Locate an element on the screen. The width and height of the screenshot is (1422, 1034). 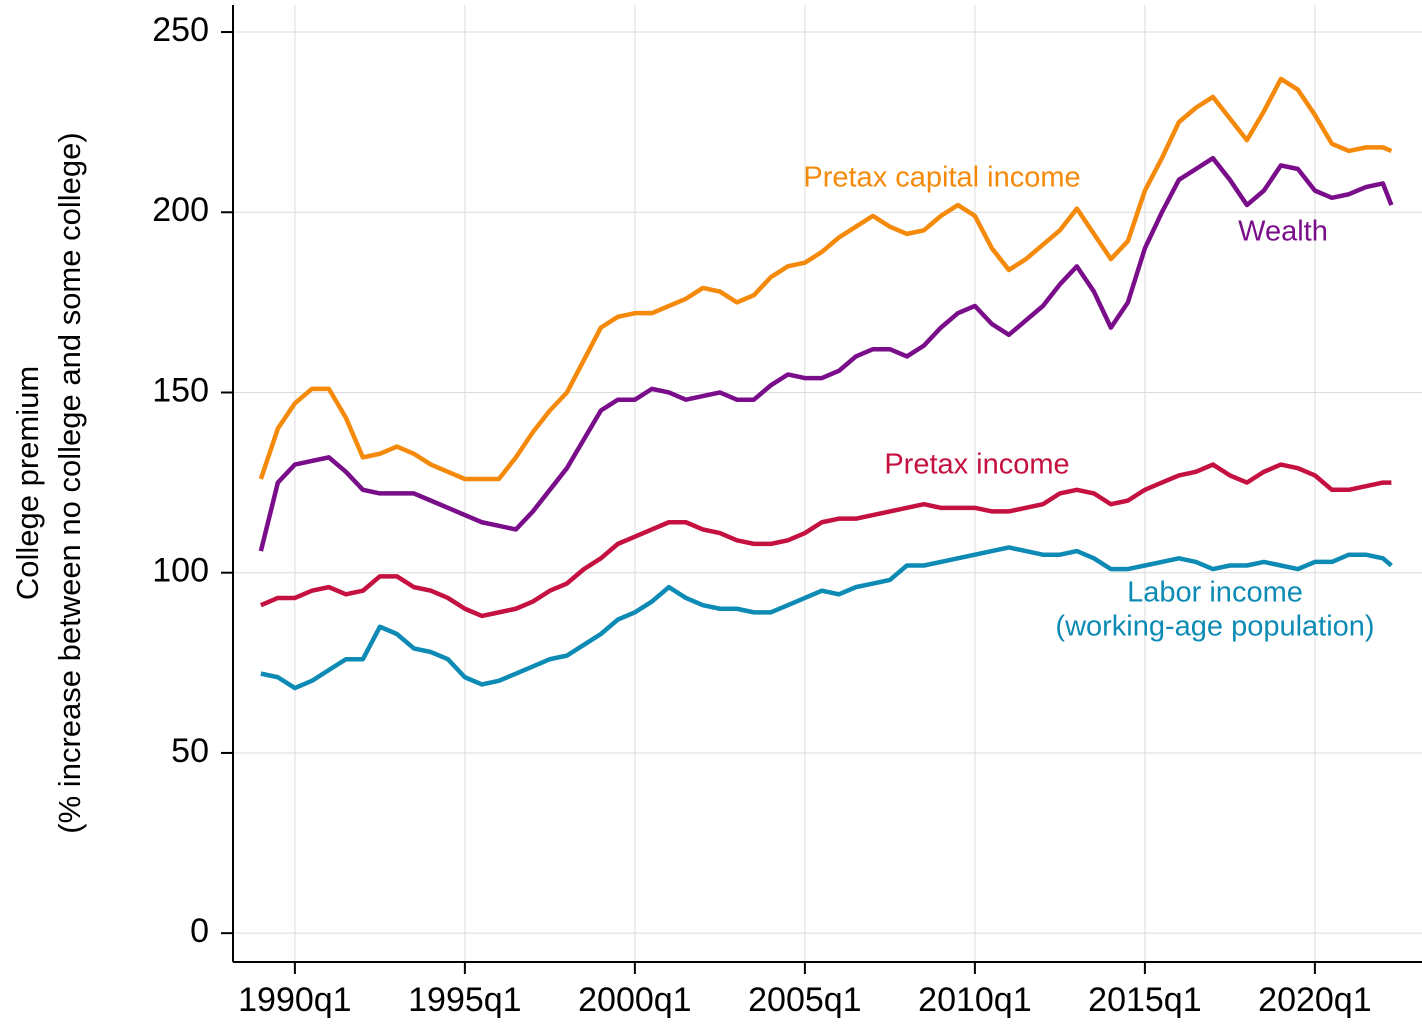
y-axis-label: College premium is located at coordinates (27, 483).